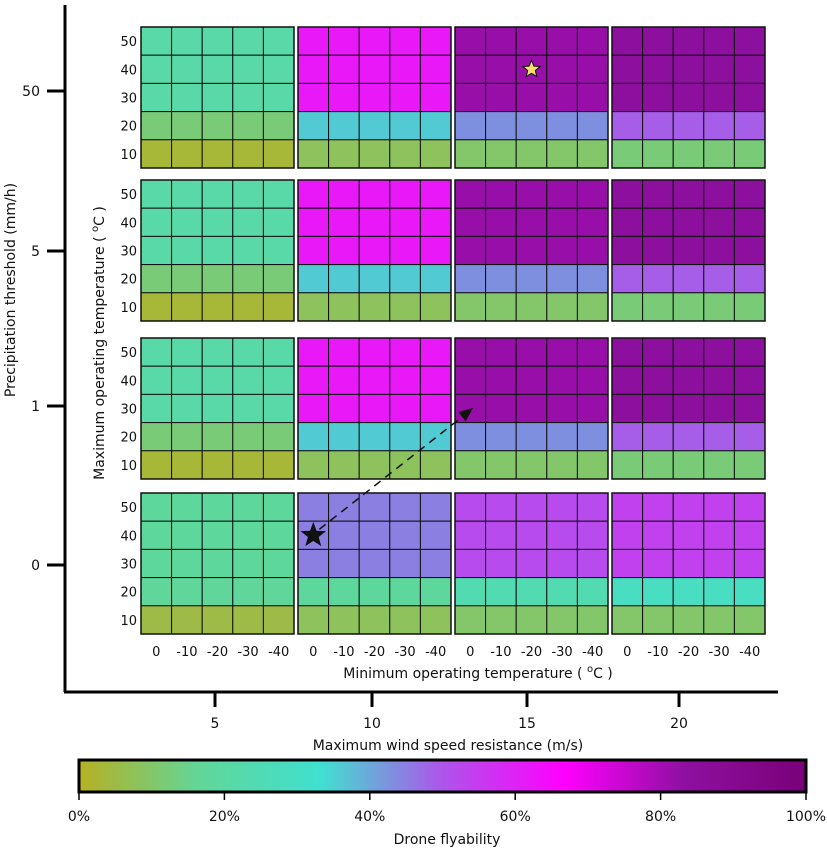 The width and height of the screenshot is (827, 850). I want to click on inner-x-tick: -20, so click(374, 652).